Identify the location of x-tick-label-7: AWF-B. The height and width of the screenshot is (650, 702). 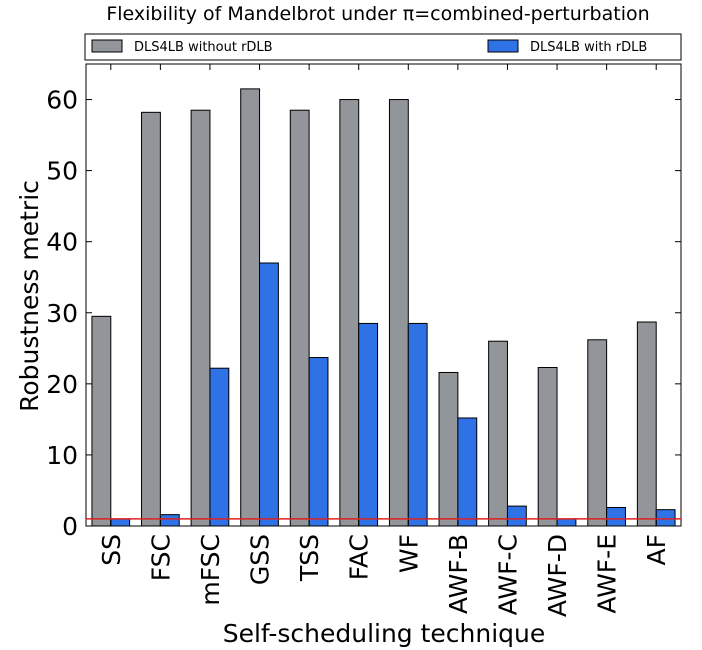
(458, 574).